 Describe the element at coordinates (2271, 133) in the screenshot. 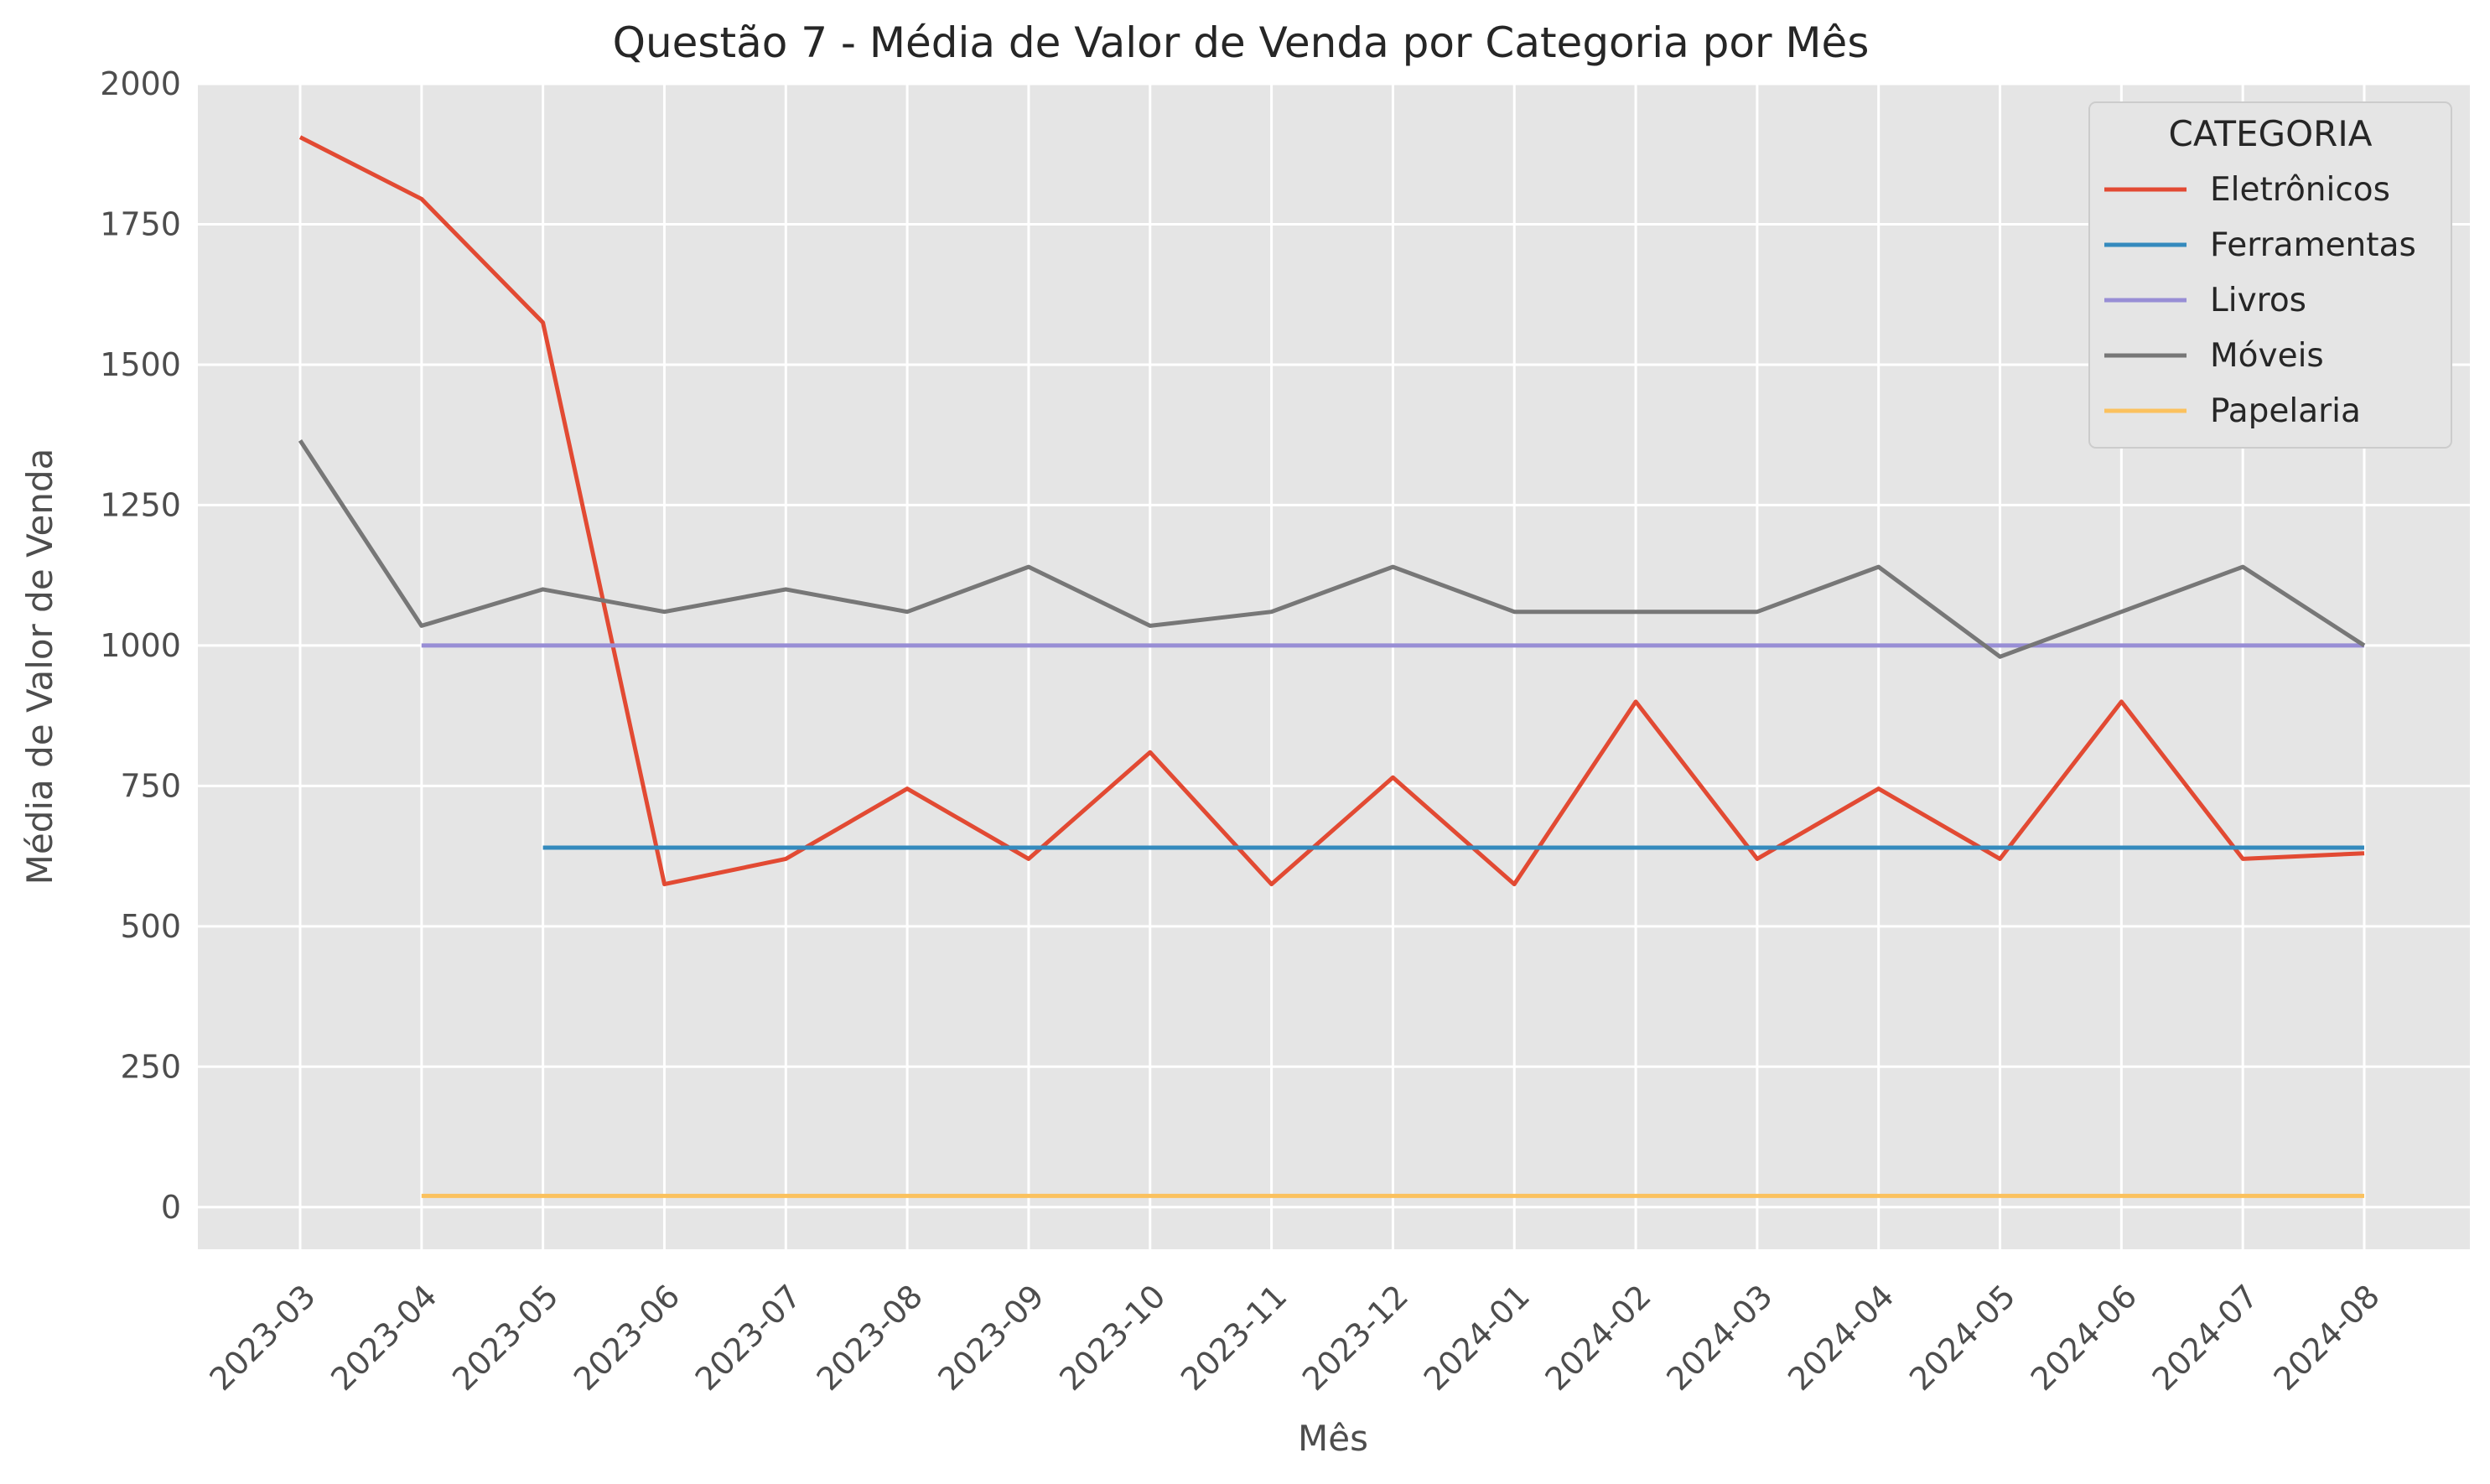

I see `legend-title: CATEGORIA` at that location.